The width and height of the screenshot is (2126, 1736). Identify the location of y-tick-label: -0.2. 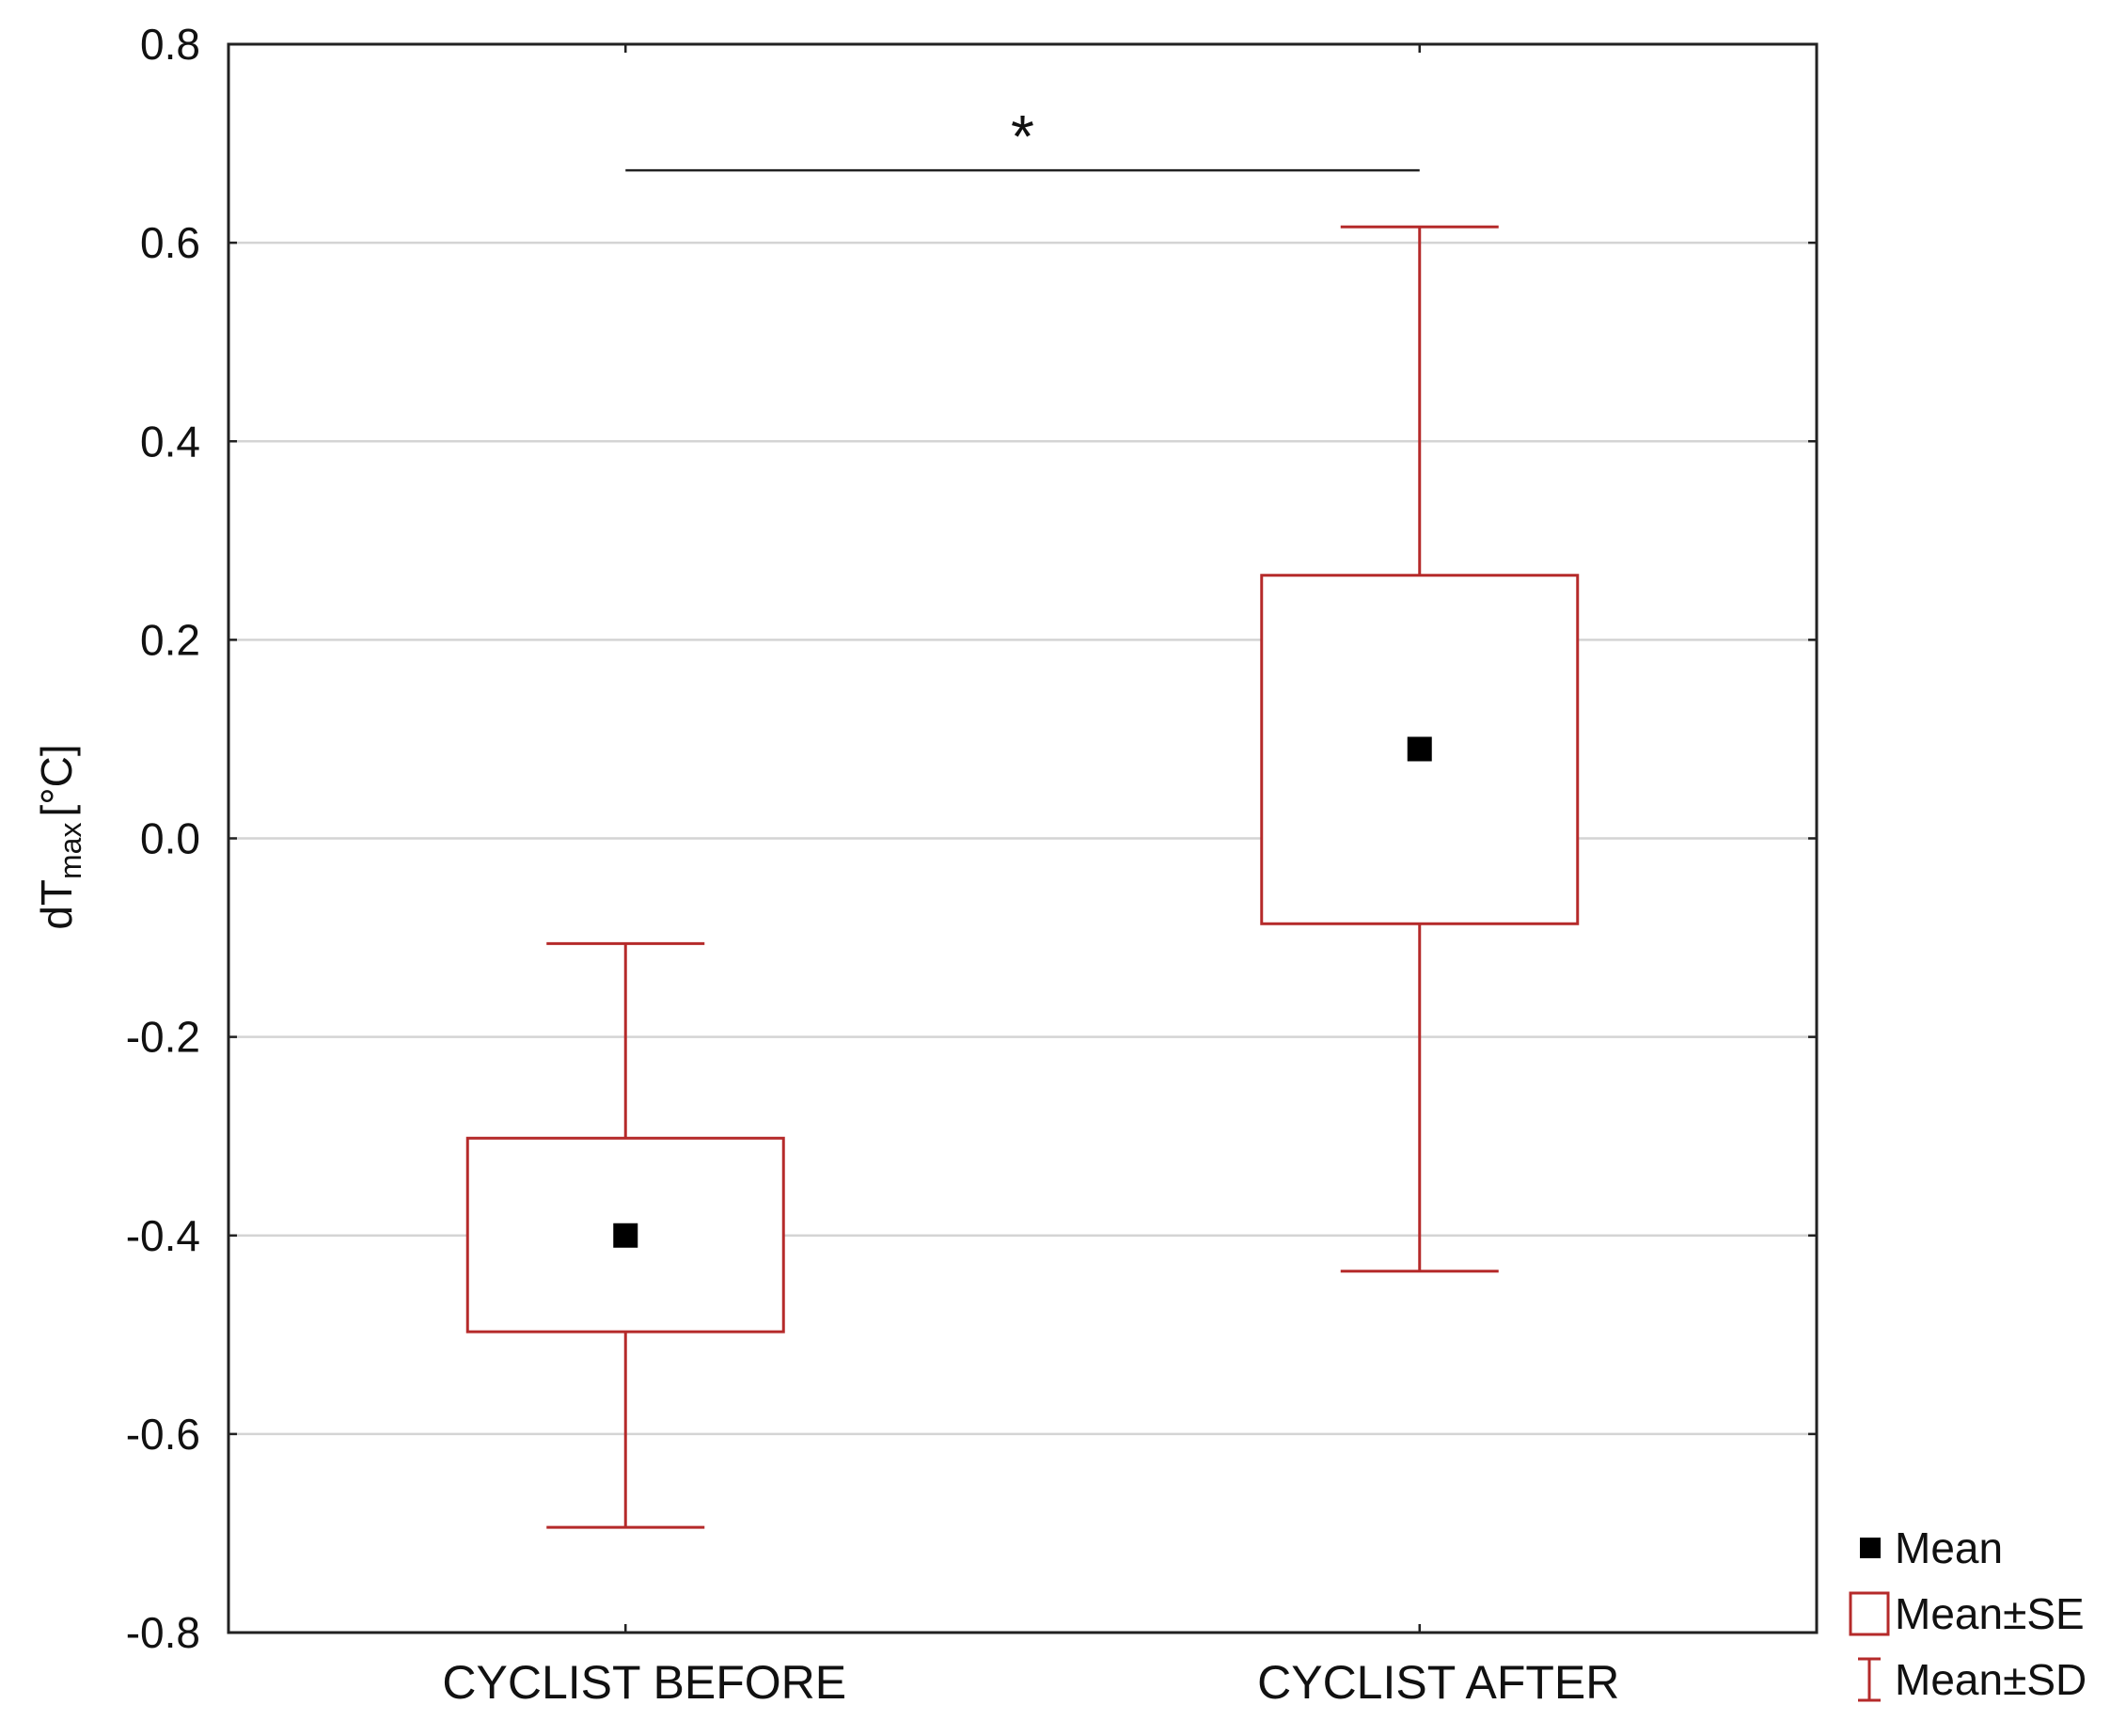
(163, 1037).